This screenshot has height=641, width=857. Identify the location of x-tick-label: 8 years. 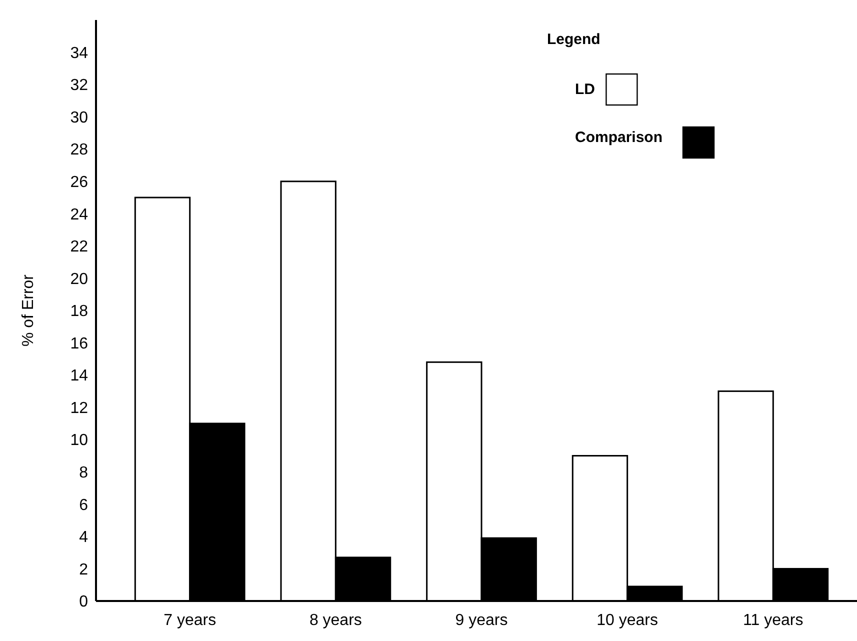
(335, 620).